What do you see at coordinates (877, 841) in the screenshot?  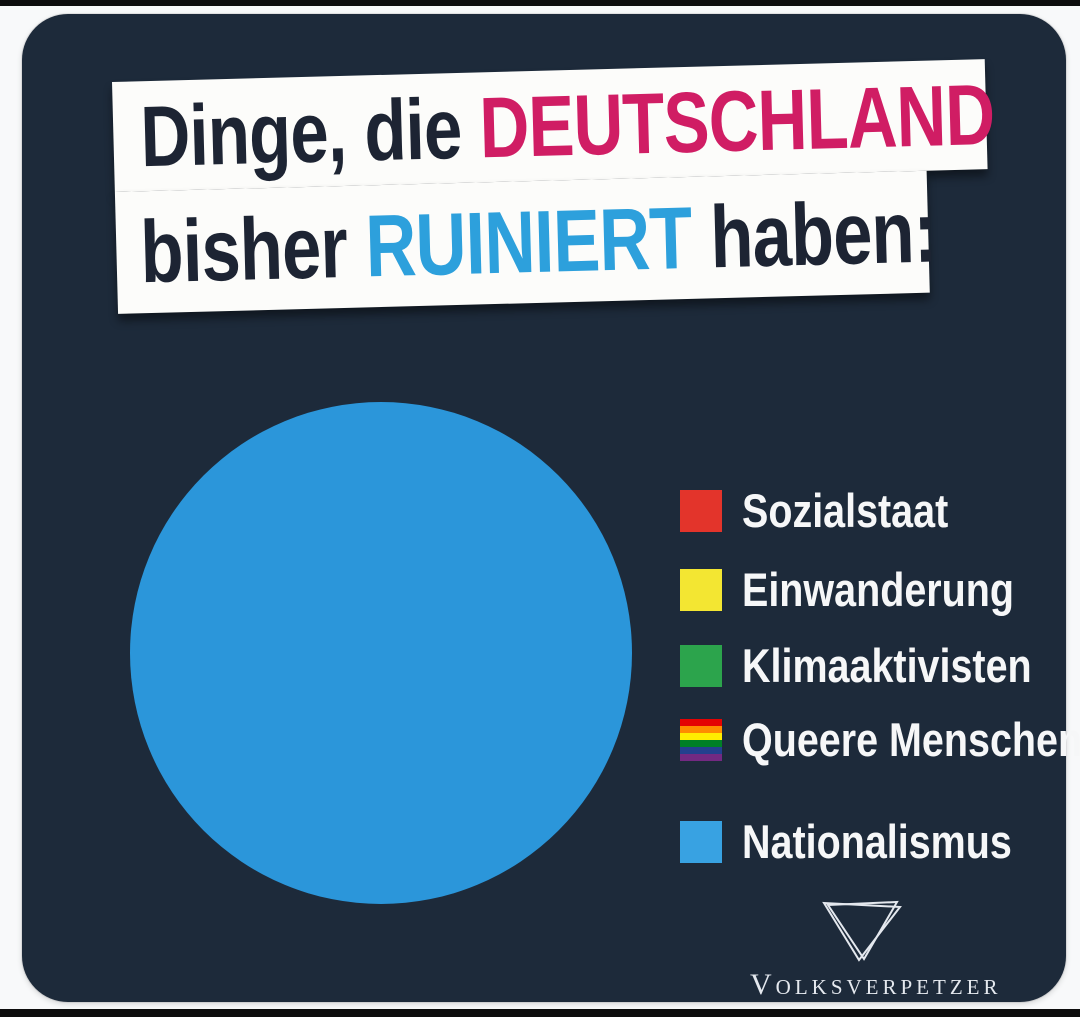 I see `legend-label: Nationalismus` at bounding box center [877, 841].